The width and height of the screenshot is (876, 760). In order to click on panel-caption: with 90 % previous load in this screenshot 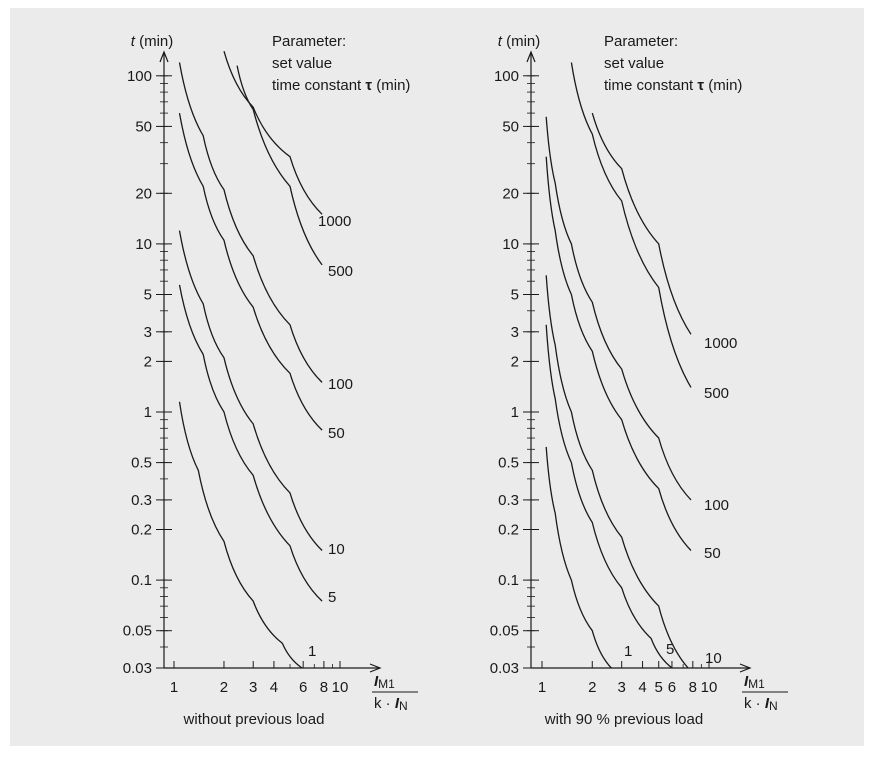, I will do `click(623, 719)`.